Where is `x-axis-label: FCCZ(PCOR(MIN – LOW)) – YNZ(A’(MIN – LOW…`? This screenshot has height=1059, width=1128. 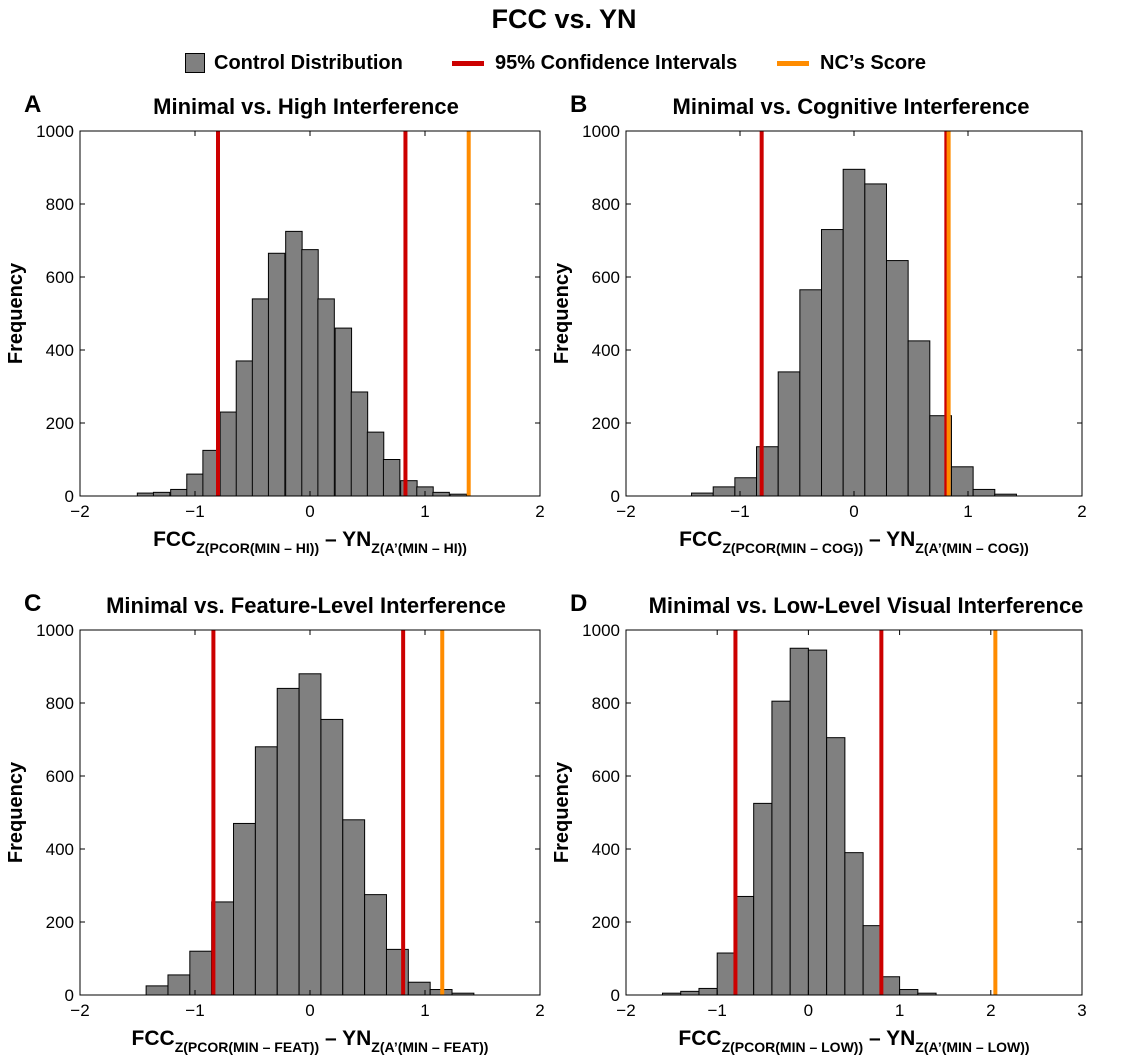
x-axis-label: FCCZ(PCOR(MIN – LOW)) – YNZ(A’(MIN – LOW… is located at coordinates (853, 1041).